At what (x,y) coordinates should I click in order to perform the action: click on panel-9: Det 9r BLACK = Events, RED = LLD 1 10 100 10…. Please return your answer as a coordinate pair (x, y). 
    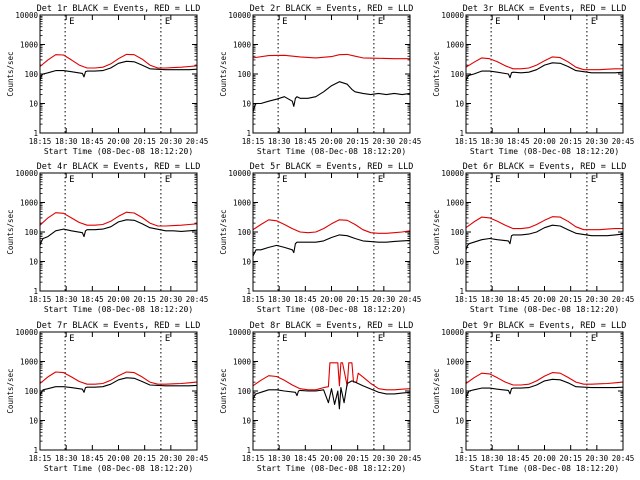
    Looking at the image, I should click on (533, 397).